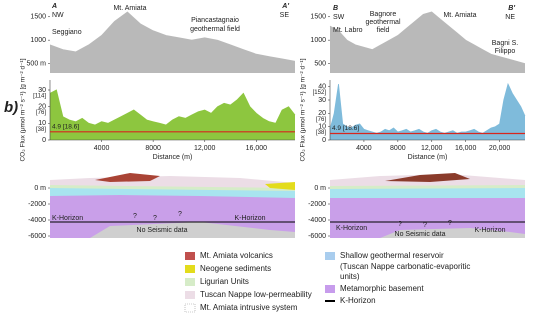 This screenshot has width=550, height=320. I want to click on legend-label: units), so click(350, 276).